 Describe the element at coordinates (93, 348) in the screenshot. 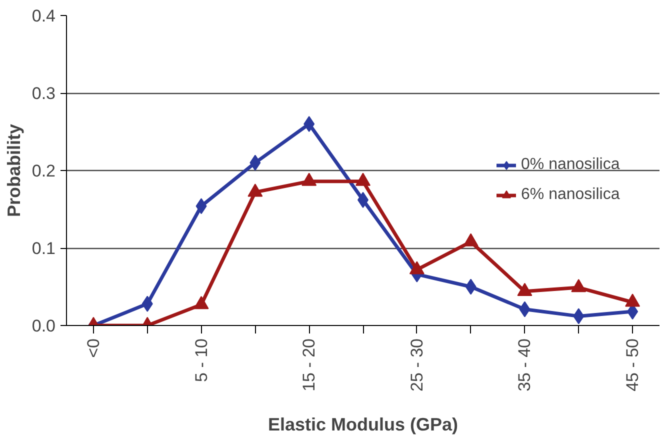

I see `x-tick-label: <0` at that location.